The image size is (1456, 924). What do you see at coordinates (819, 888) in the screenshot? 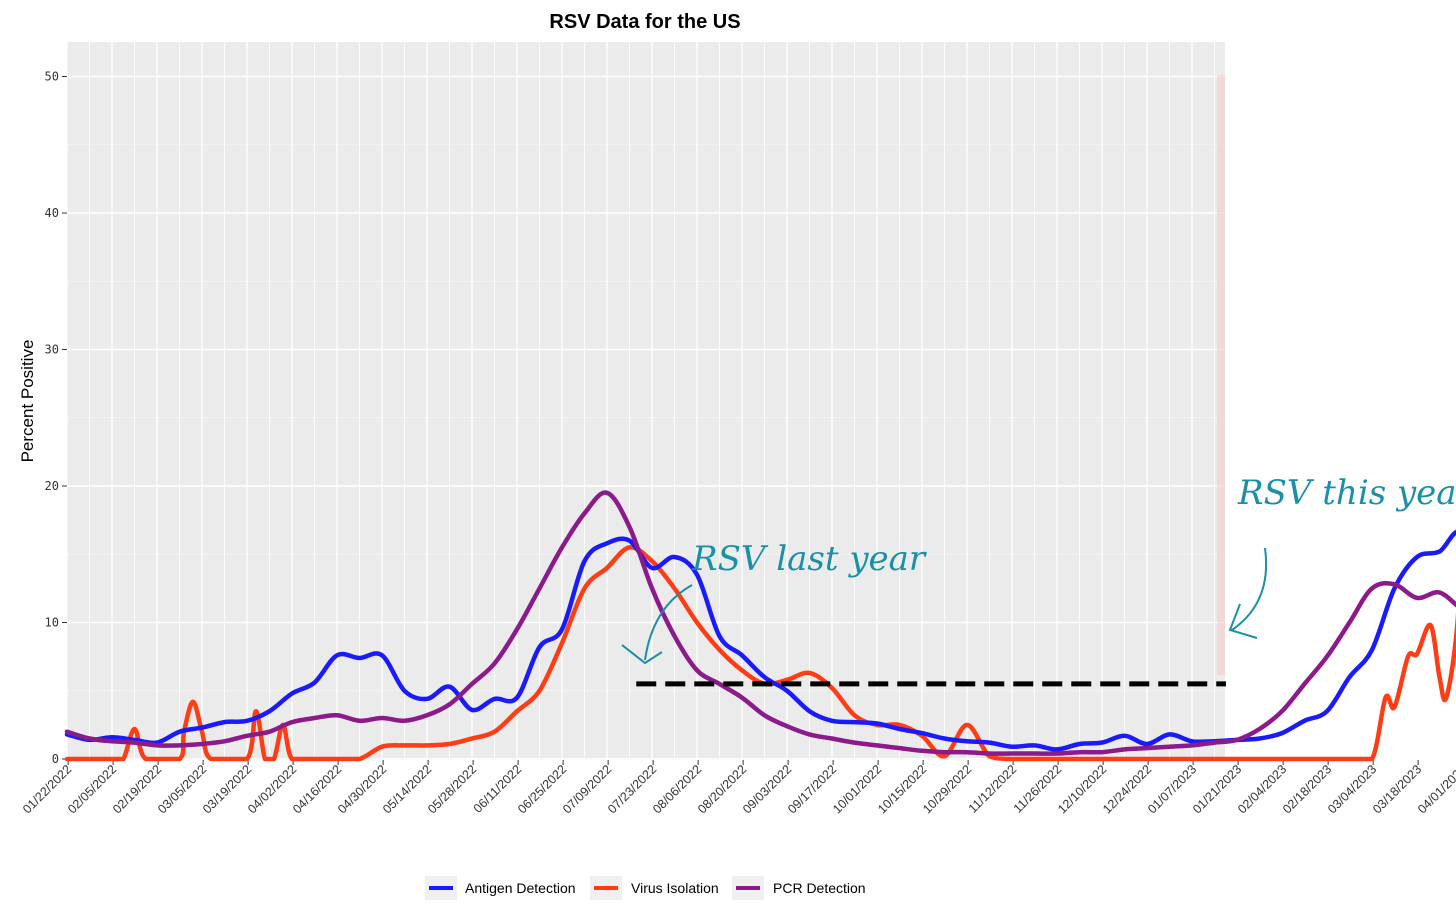
I see `legend-label-pcr: PCR Detection` at bounding box center [819, 888].